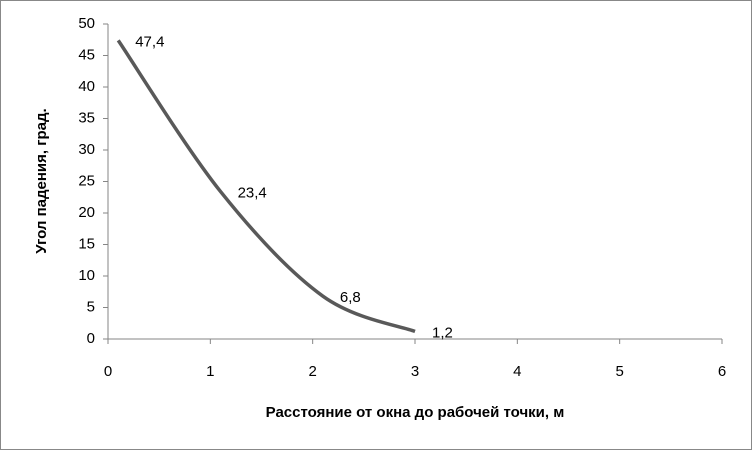 This screenshot has width=753, height=451. What do you see at coordinates (86, 243) in the screenshot?
I see `y-tick-label: 15` at bounding box center [86, 243].